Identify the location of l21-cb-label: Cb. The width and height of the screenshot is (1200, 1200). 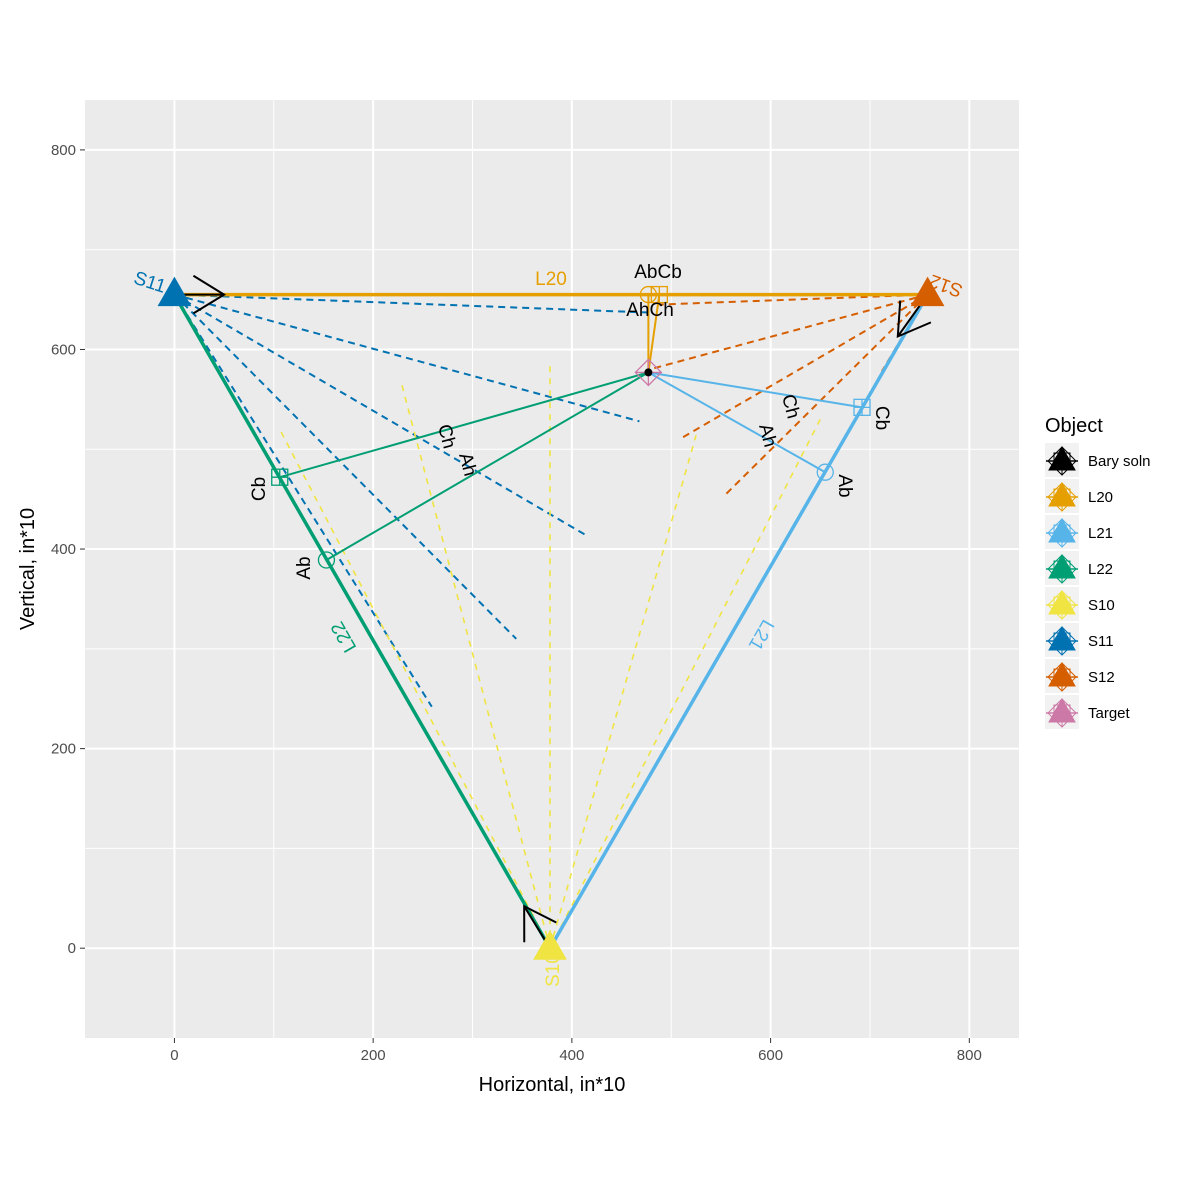
(881, 418).